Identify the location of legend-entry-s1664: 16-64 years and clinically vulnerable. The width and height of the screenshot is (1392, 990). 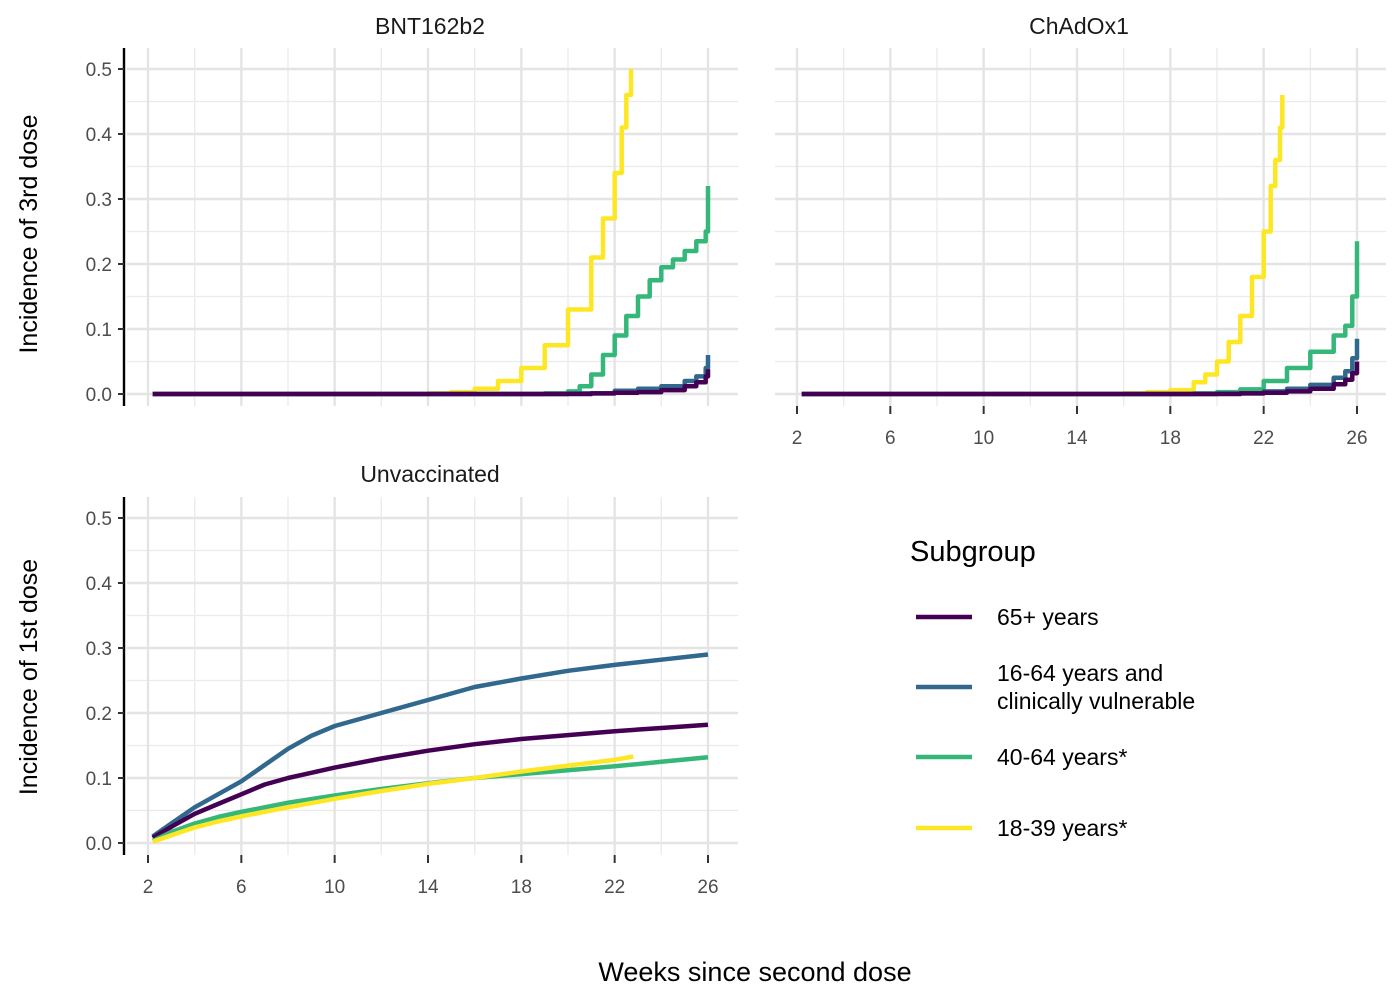
(1055, 687).